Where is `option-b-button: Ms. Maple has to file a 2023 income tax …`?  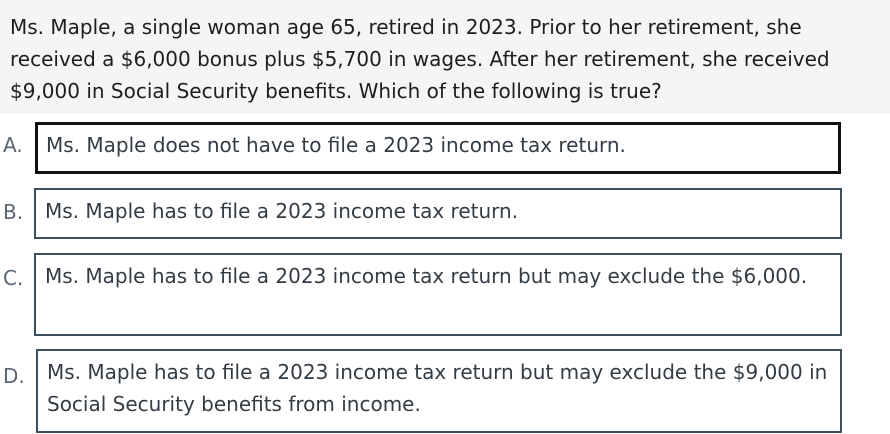
option-b-button: Ms. Maple has to file a 2023 income tax … is located at coordinates (438, 213).